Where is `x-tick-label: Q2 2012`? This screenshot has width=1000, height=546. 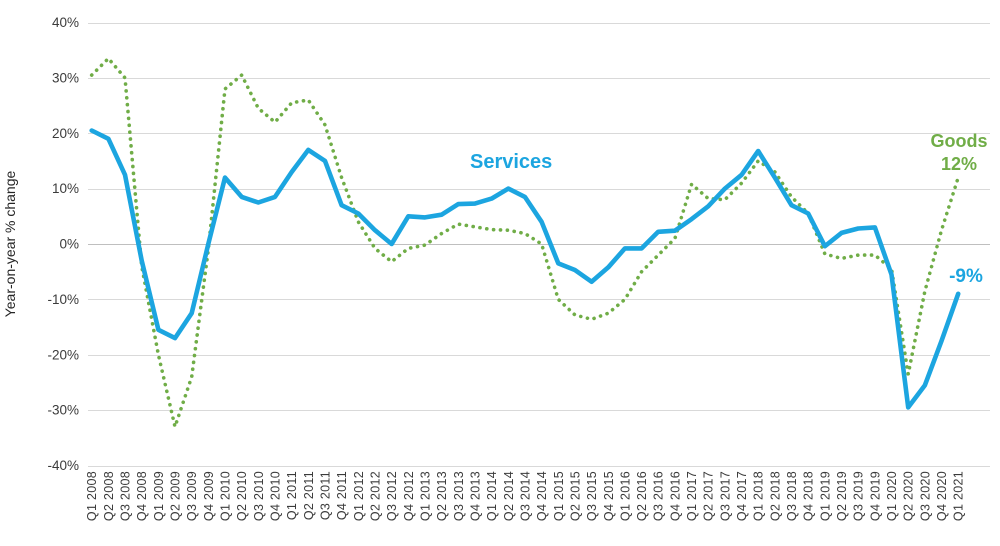
x-tick-label: Q2 2012 is located at coordinates (375, 496).